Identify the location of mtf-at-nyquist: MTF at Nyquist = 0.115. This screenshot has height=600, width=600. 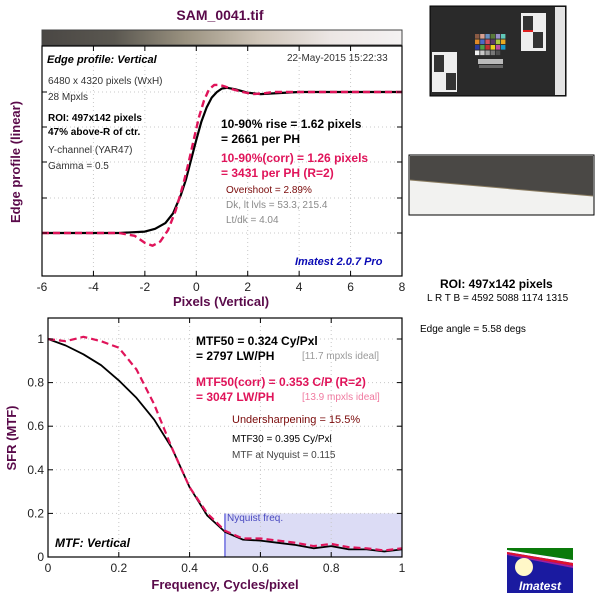
(284, 455).